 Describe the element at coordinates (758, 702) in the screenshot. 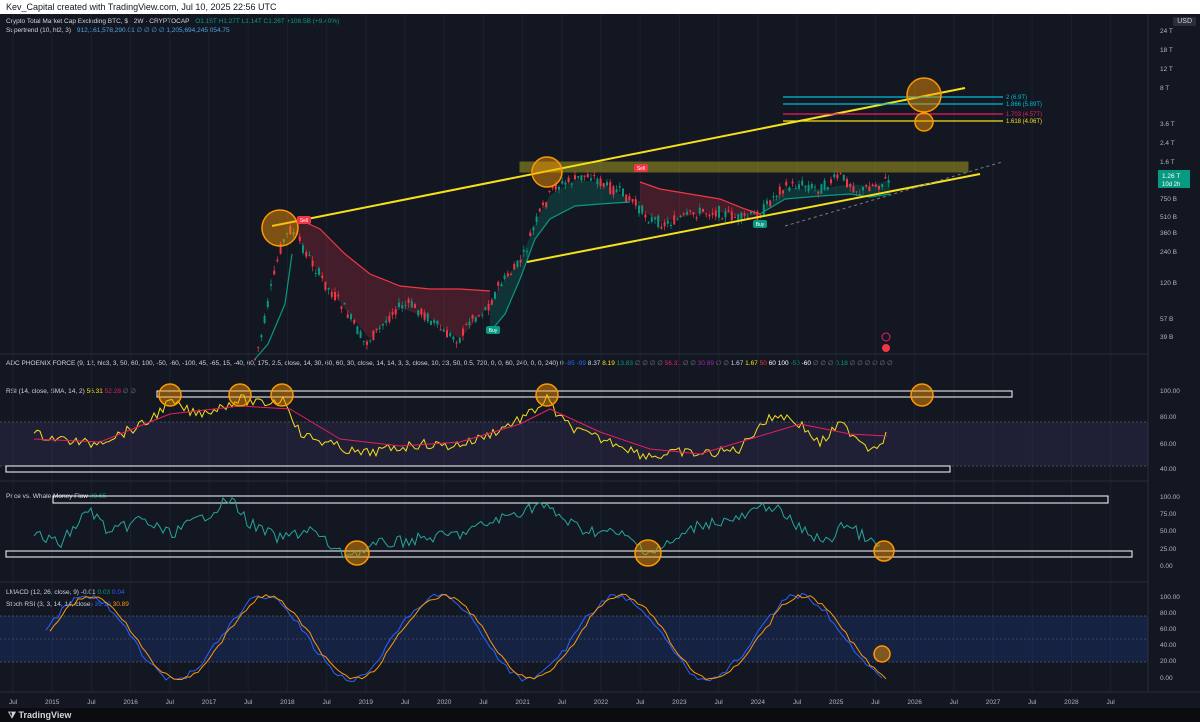

I see `time-axis-label: 2024` at that location.